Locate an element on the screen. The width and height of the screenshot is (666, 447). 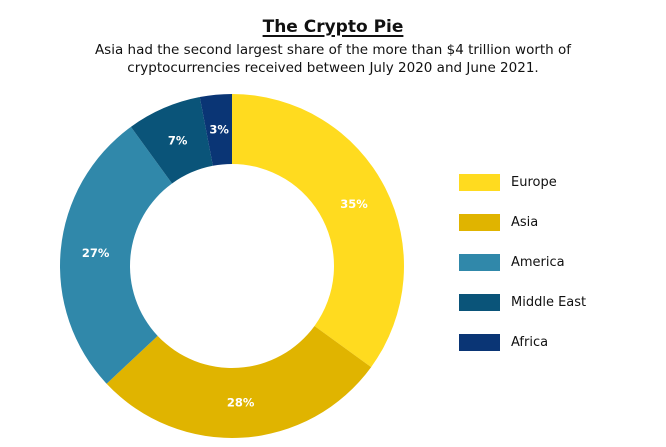
slice-america is located at coordinates (116, 255).